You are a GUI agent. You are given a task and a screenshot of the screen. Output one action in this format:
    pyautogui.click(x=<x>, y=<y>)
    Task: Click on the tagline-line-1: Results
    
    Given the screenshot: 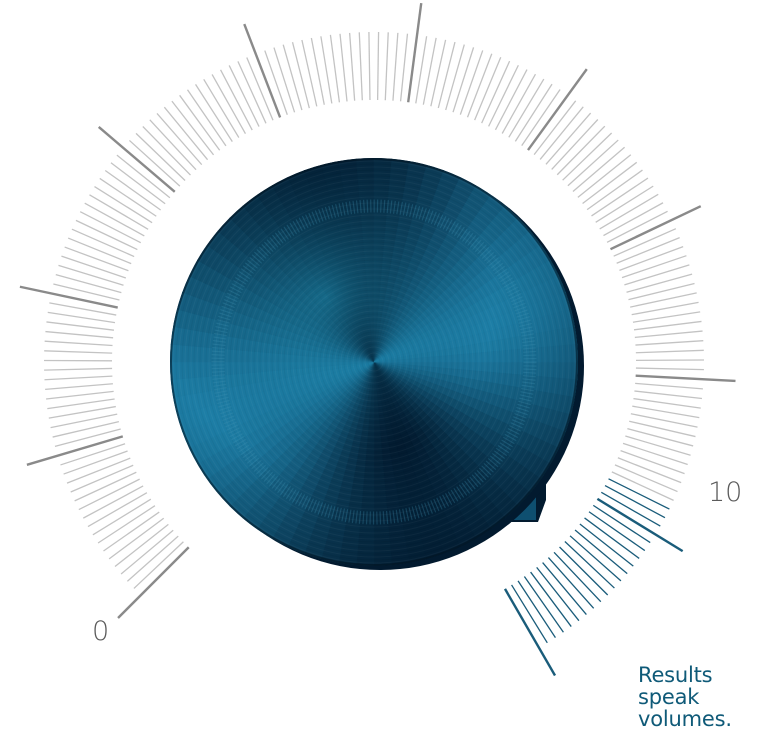 What is the action you would take?
    pyautogui.click(x=697, y=675)
    